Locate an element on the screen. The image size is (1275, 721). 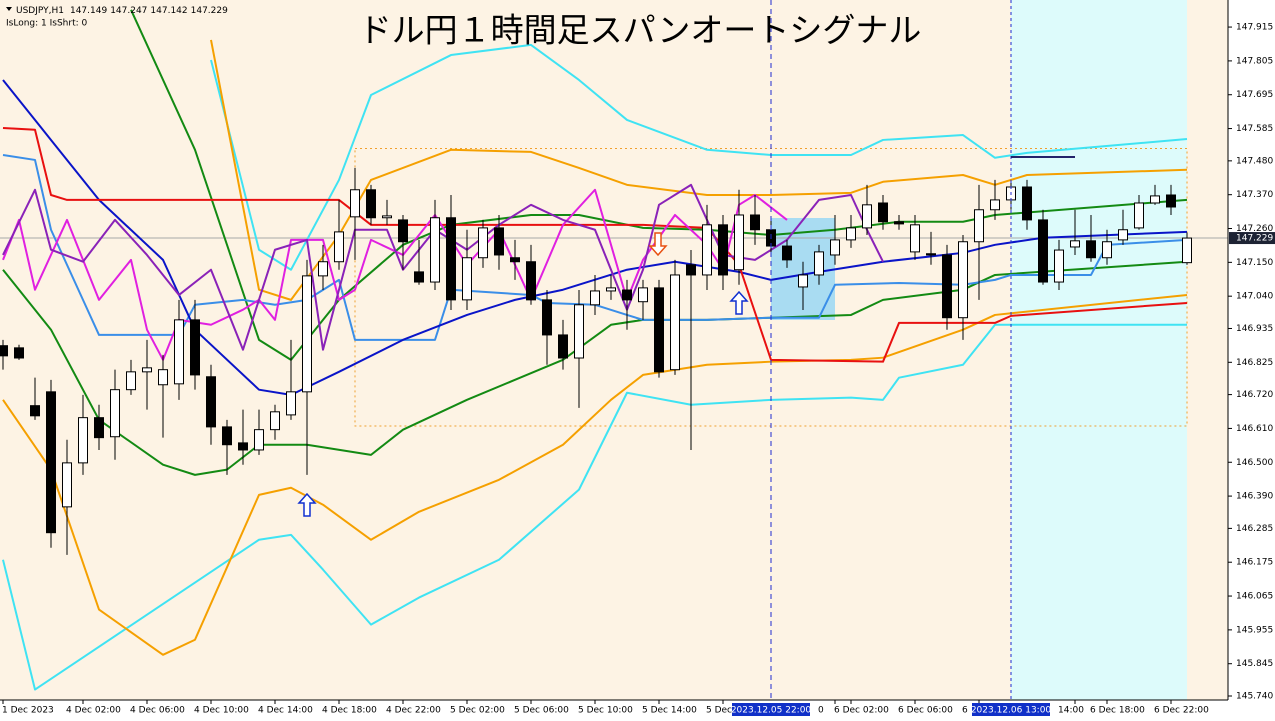
session-highlight is located at coordinates (1099, 350).